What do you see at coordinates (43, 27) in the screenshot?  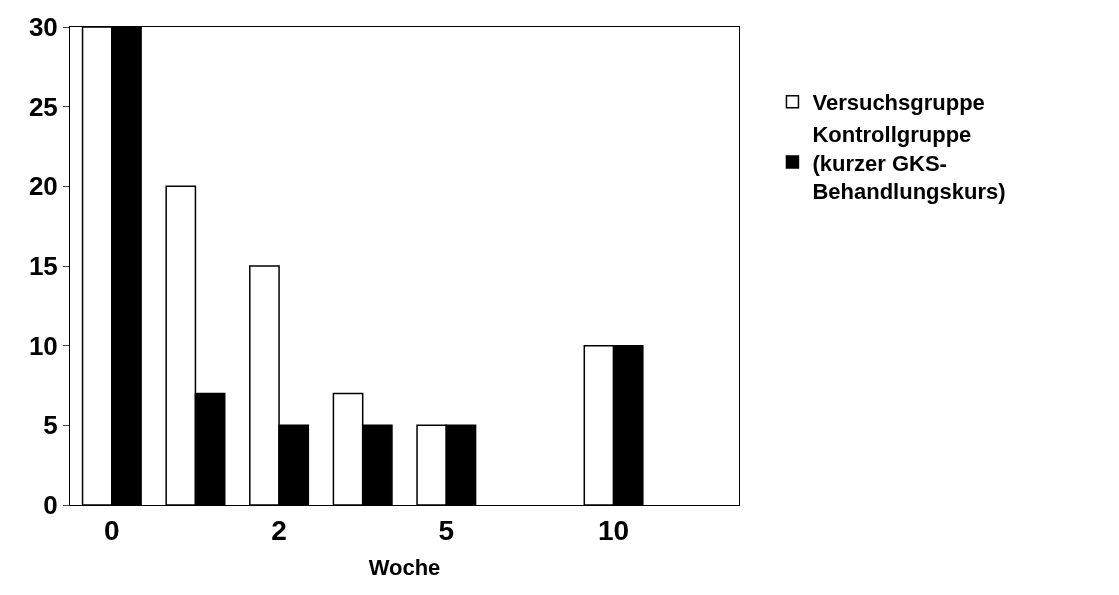 I see `y-tick-label: 30` at bounding box center [43, 27].